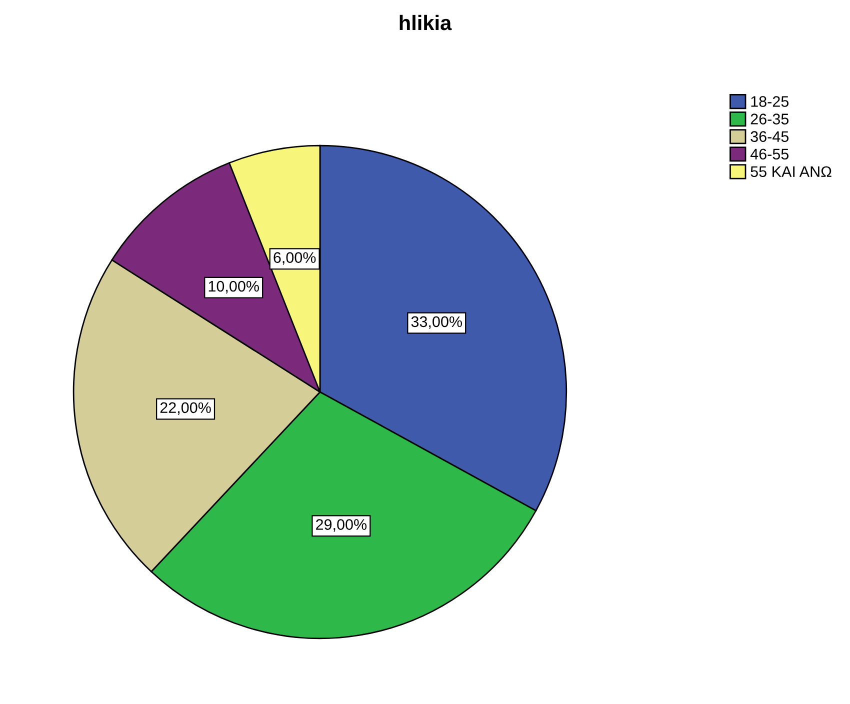  What do you see at coordinates (791, 172) in the screenshot?
I see `legend-label: 55 ΚΑΙ ΑΝΩ` at bounding box center [791, 172].